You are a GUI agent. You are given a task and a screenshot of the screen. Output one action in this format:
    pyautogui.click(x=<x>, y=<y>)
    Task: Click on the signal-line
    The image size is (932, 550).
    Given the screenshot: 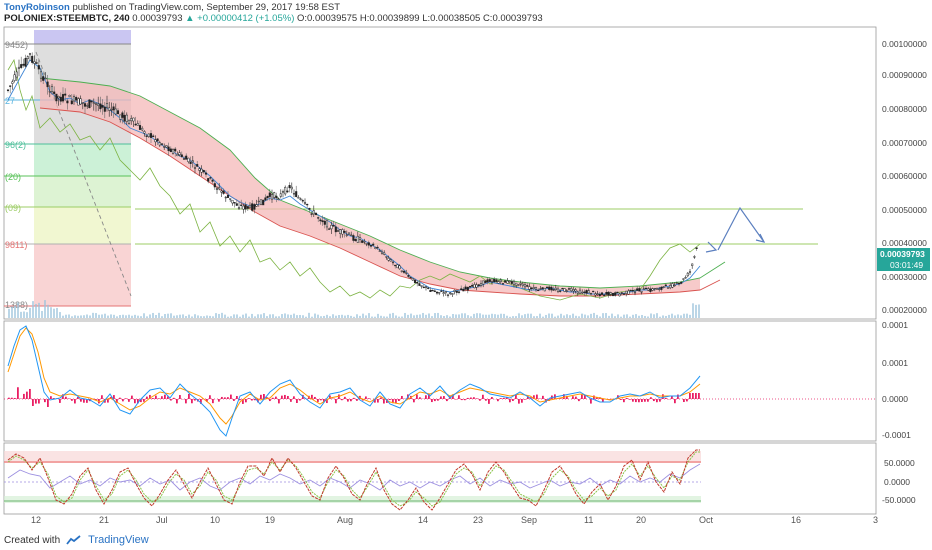 What is the action you would take?
    pyautogui.click(x=354, y=376)
    